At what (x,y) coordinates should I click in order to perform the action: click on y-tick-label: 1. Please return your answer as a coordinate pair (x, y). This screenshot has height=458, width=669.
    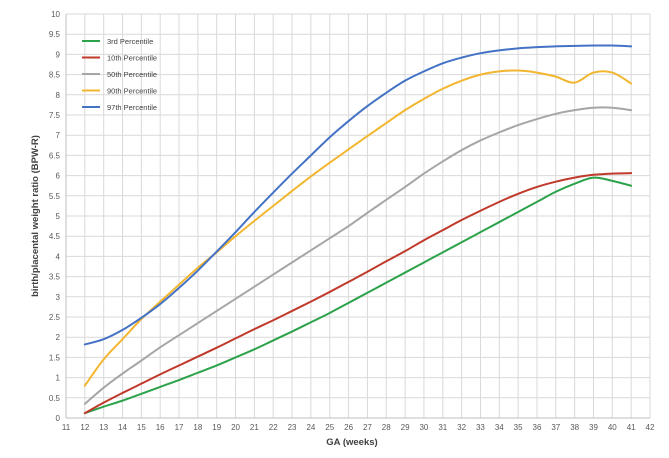
    Looking at the image, I should click on (58, 378).